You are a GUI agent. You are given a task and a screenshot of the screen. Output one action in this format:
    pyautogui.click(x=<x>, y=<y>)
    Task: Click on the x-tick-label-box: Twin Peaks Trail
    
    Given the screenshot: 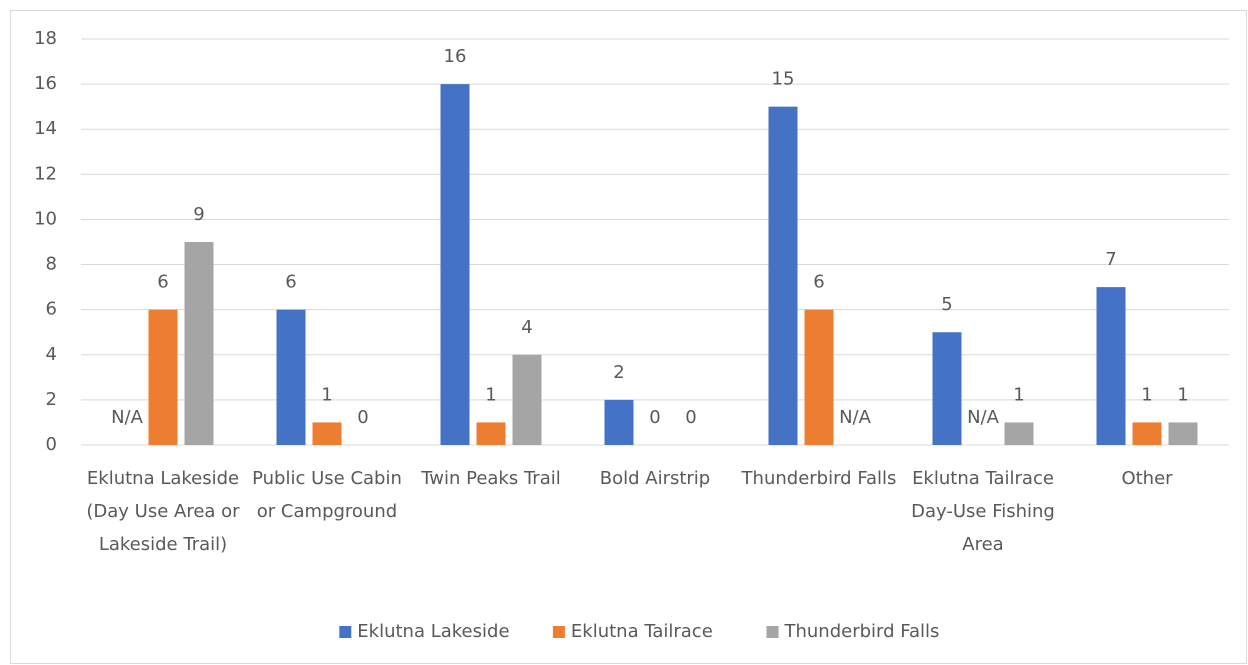 What is the action you would take?
    pyautogui.click(x=491, y=478)
    